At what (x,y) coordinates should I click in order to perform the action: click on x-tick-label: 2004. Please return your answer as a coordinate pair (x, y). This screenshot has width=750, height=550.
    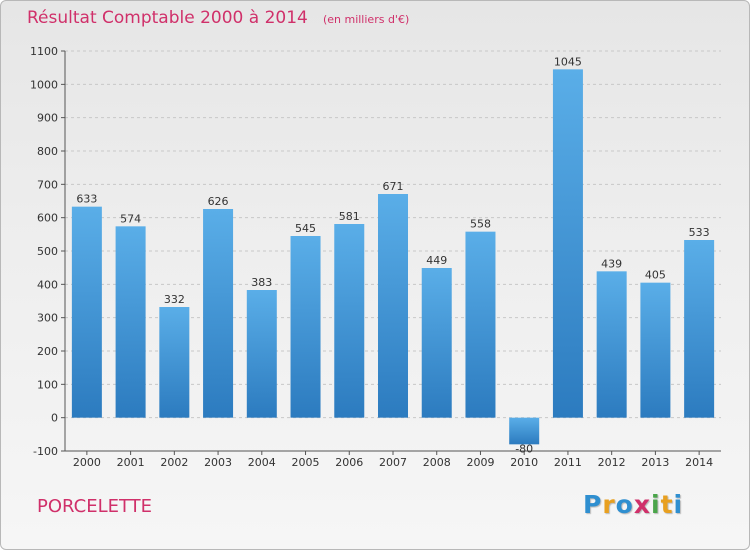
    Looking at the image, I should click on (262, 462).